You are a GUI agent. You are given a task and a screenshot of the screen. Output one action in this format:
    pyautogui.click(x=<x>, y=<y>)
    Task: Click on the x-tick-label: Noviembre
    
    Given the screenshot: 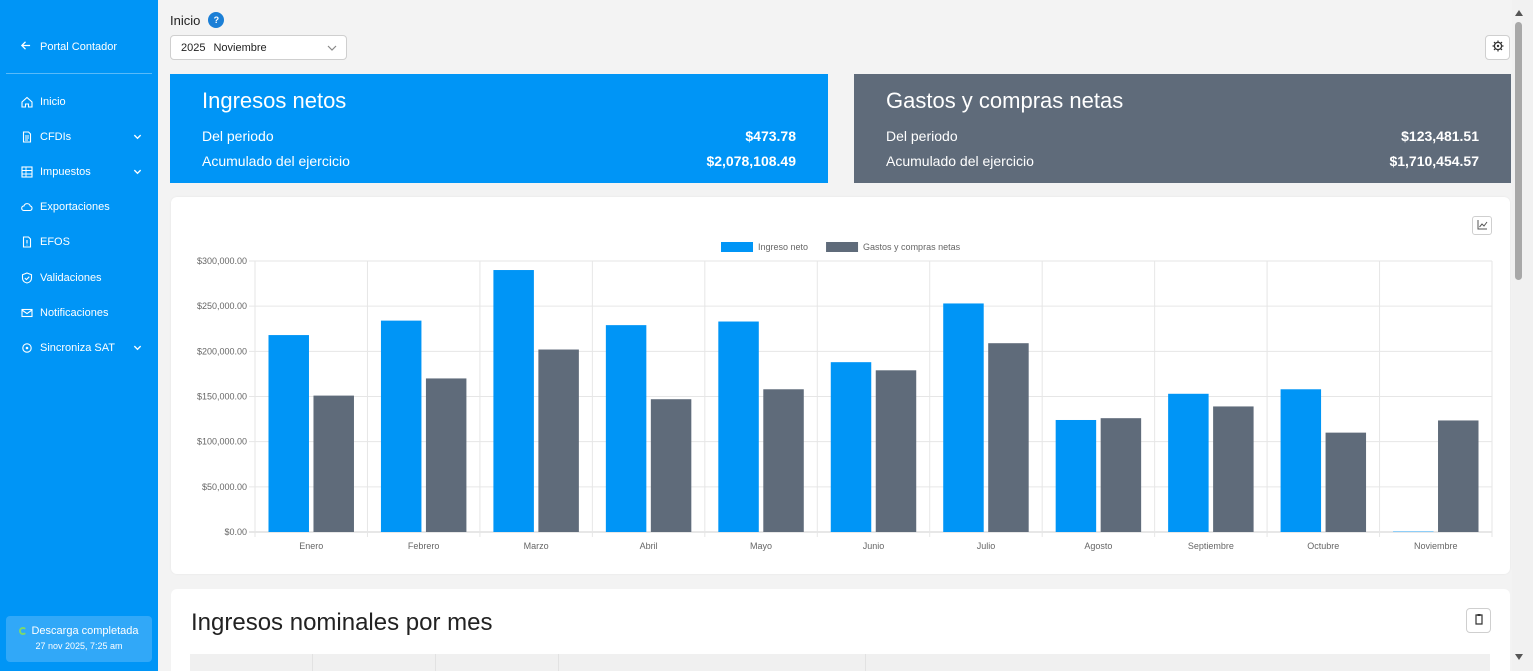 What is the action you would take?
    pyautogui.click(x=1436, y=546)
    